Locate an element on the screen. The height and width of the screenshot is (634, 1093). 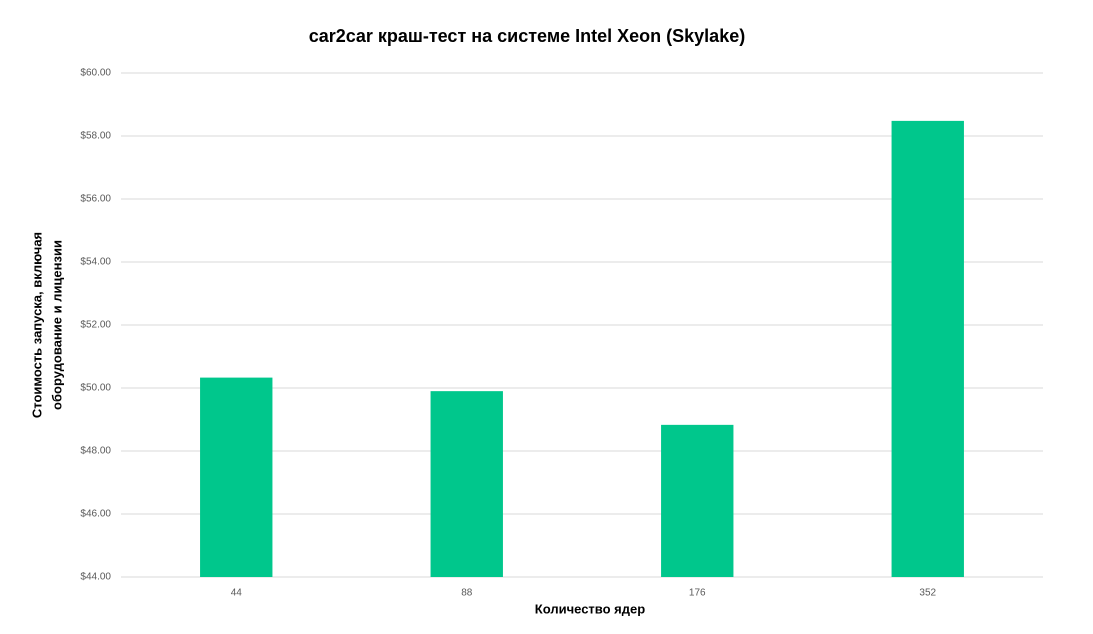
y-tick-label: $48.00 is located at coordinates (95, 451).